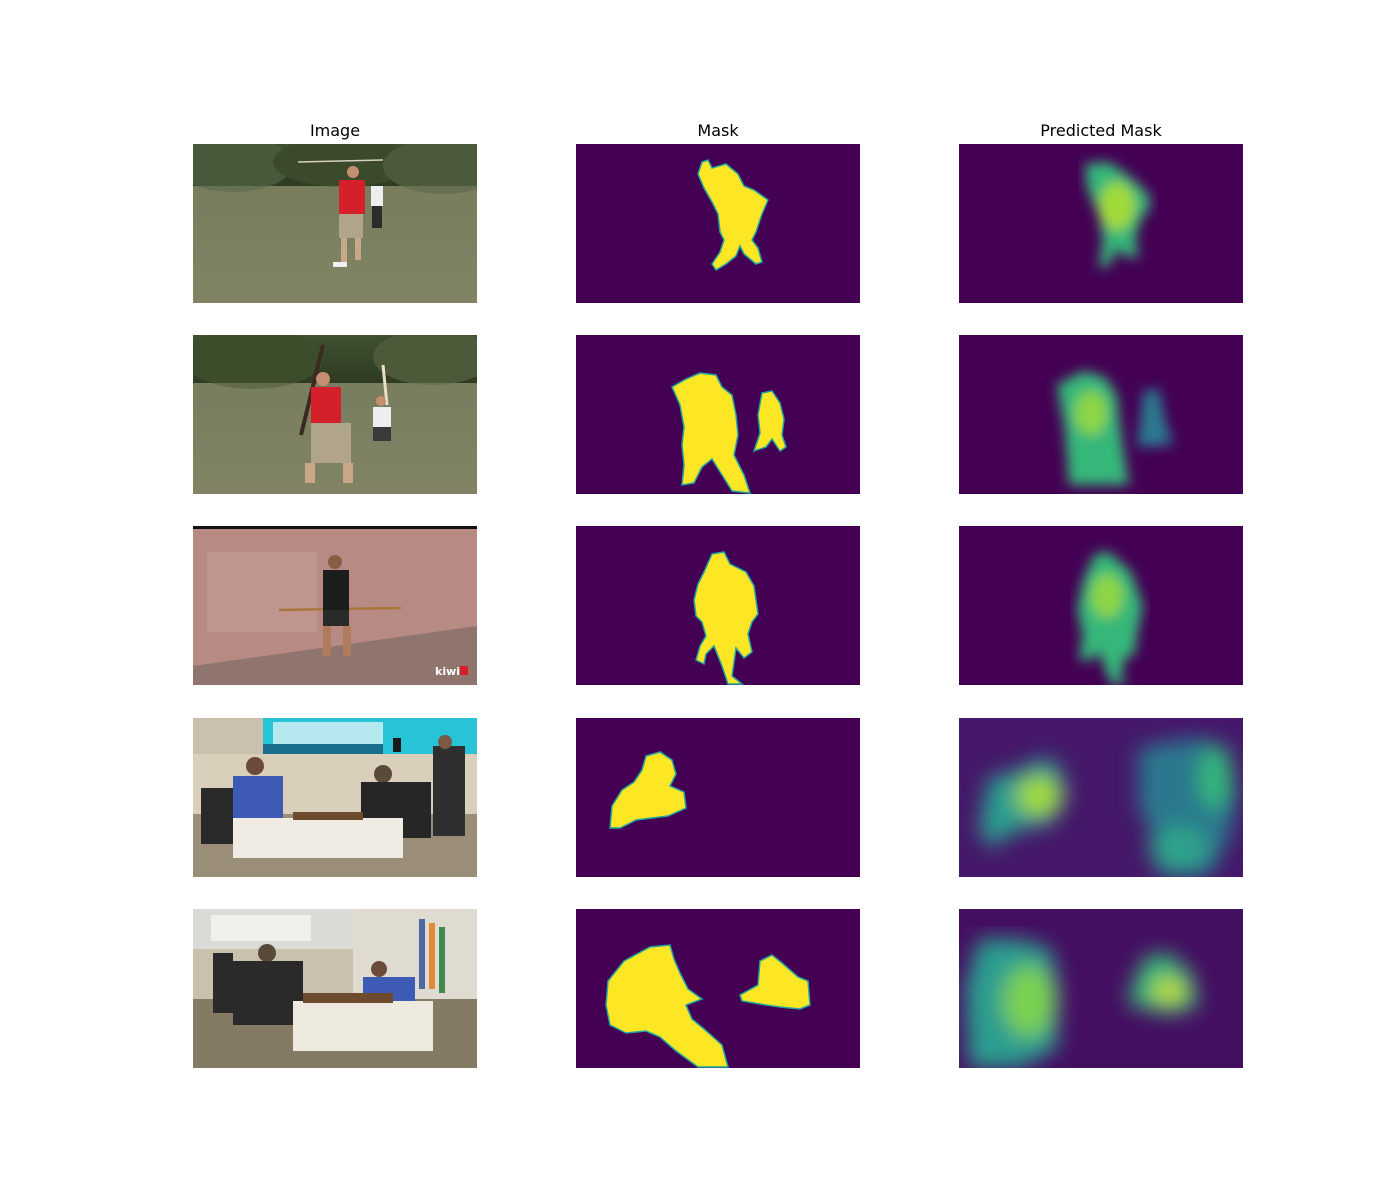 This screenshot has width=1400, height=1200. Describe the element at coordinates (1101, 414) in the screenshot. I see `predicted-mask-park-two-fighters` at that location.